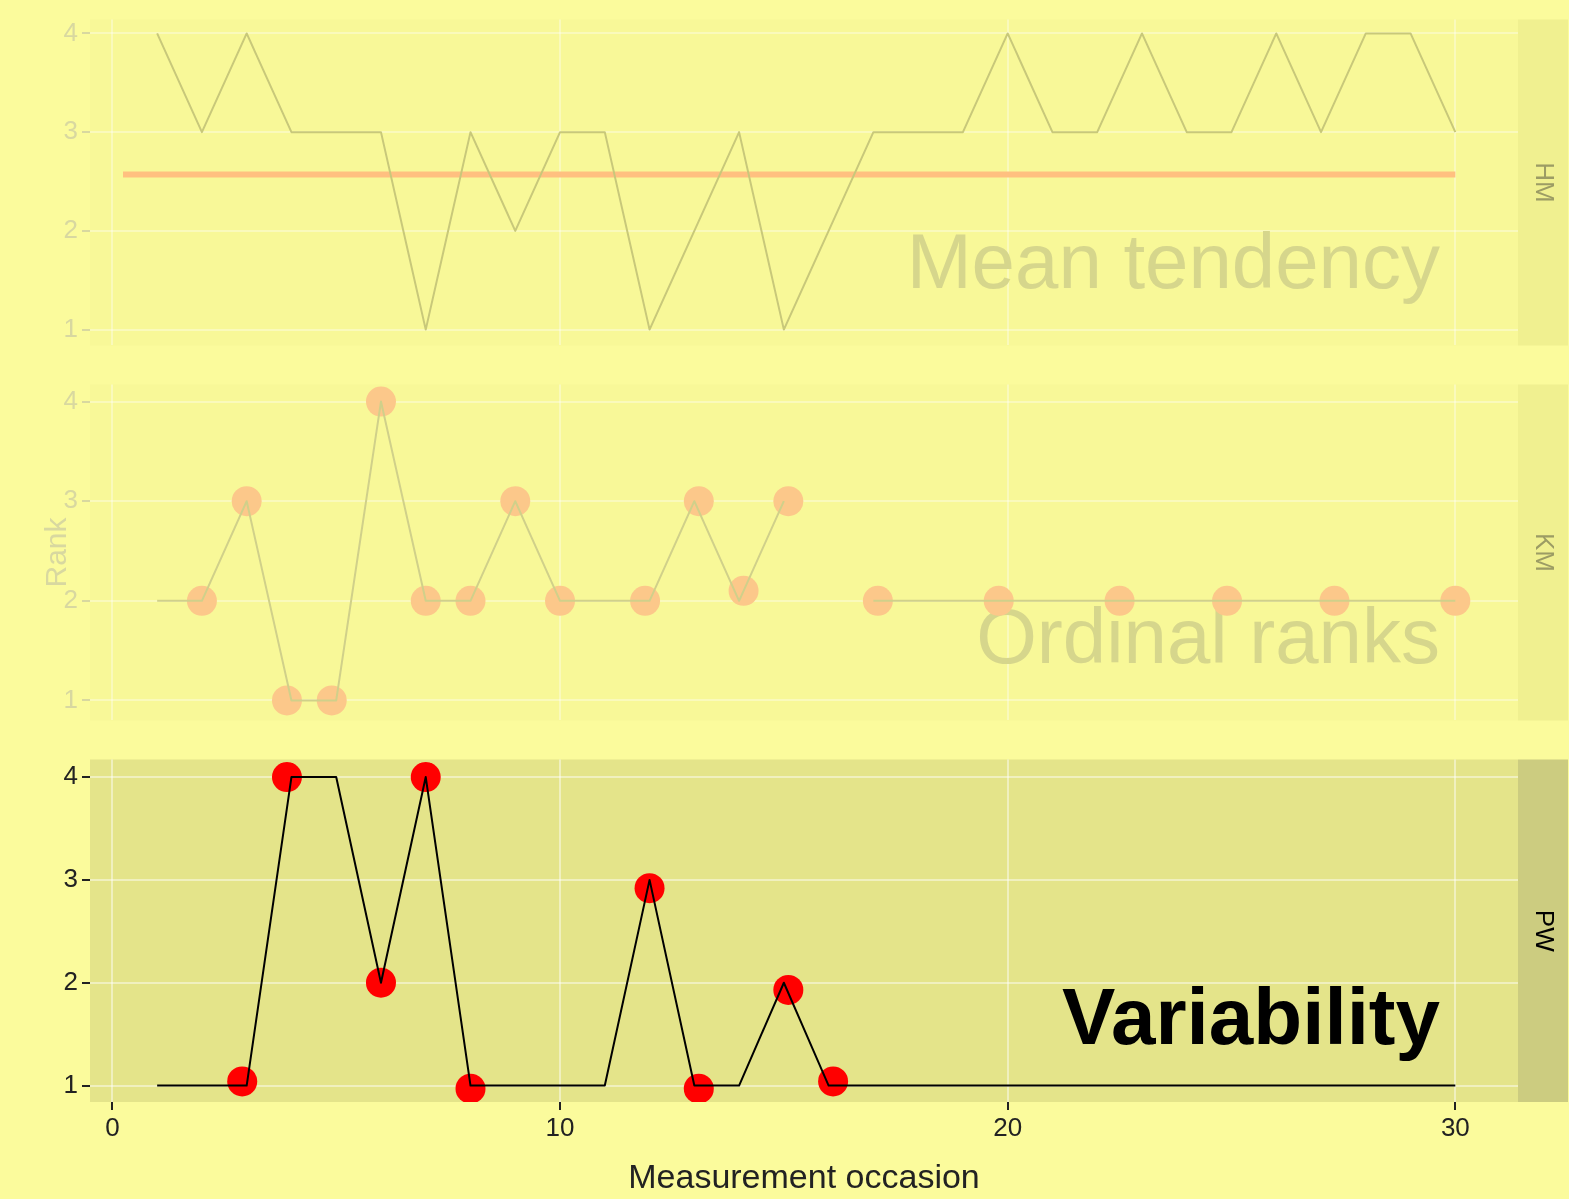 The width and height of the screenshot is (1569, 1199). Describe the element at coordinates (560, 1126) in the screenshot. I see `x-tick-label: 10` at that location.